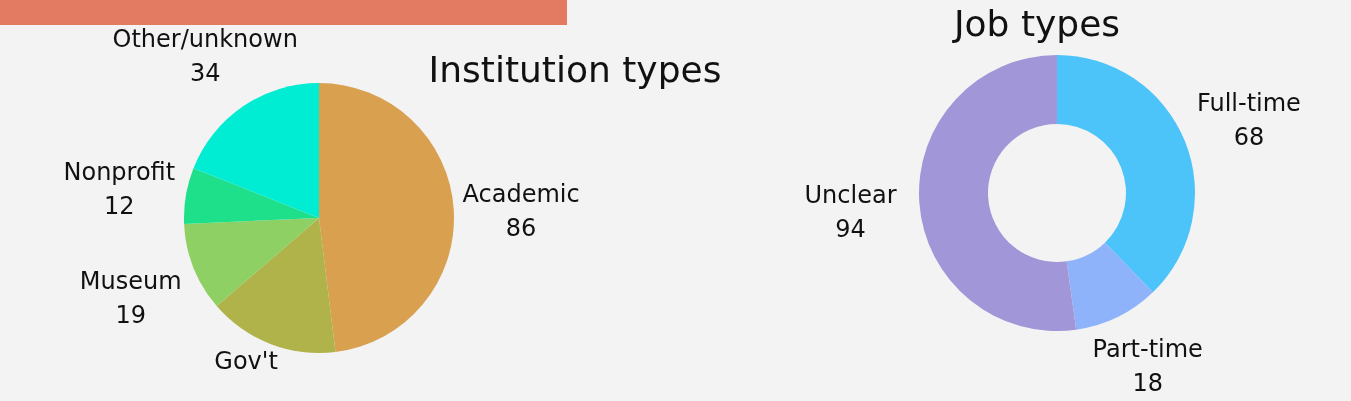 The image size is (1351, 401). I want to click on slice-label: Other/unknown, so click(205, 38).